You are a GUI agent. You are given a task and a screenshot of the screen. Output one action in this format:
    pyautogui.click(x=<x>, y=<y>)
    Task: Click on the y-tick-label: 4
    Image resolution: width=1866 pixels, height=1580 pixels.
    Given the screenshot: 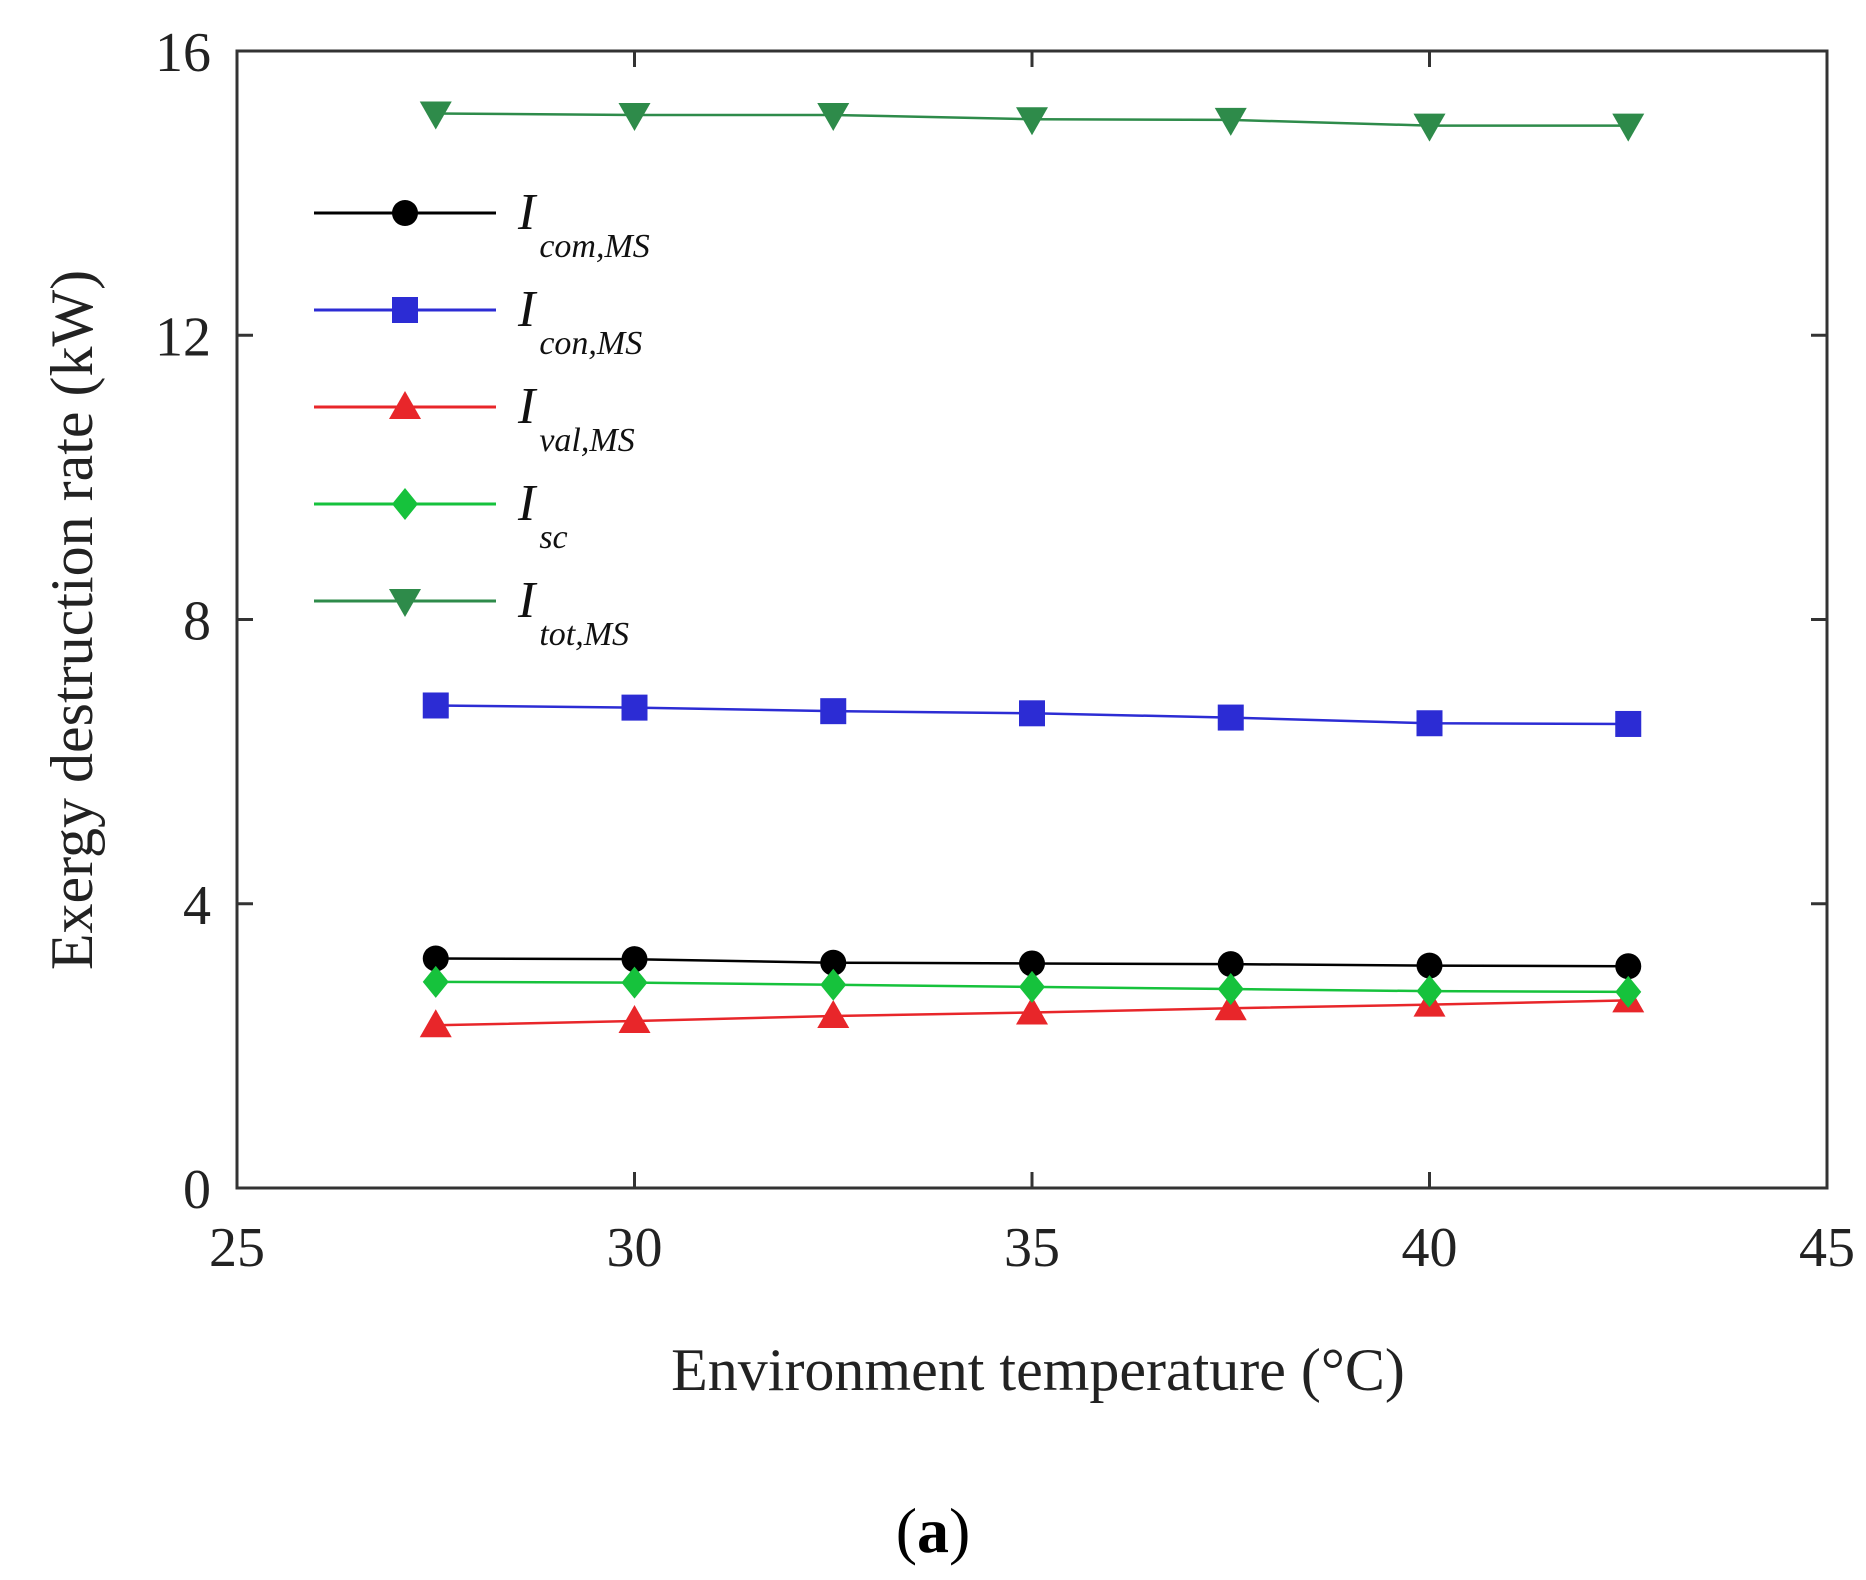 What is the action you would take?
    pyautogui.click(x=197, y=906)
    